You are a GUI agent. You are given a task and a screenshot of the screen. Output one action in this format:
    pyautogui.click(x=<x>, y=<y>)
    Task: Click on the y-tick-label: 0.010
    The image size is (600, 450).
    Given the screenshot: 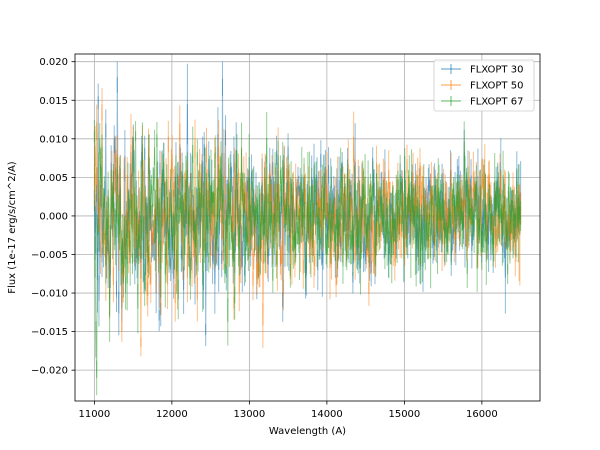 What is the action you would take?
    pyautogui.click(x=53, y=139)
    